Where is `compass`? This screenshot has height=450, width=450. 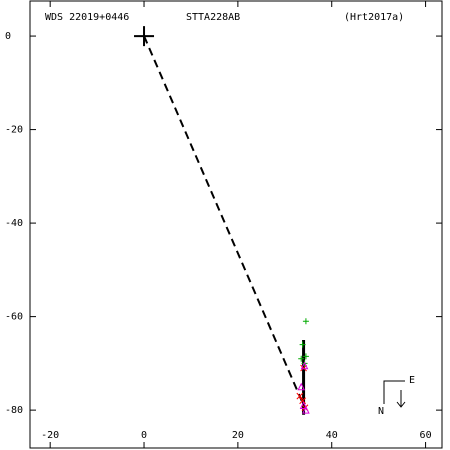 compass is located at coordinates (394, 394).